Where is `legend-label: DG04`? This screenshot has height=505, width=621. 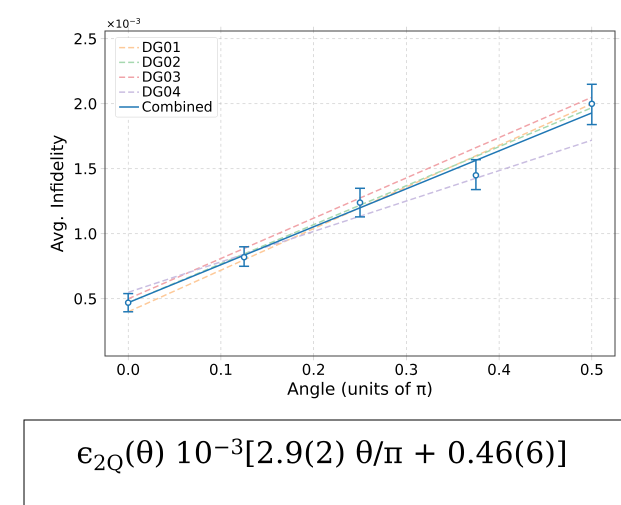
legend-label: DG04 is located at coordinates (161, 91).